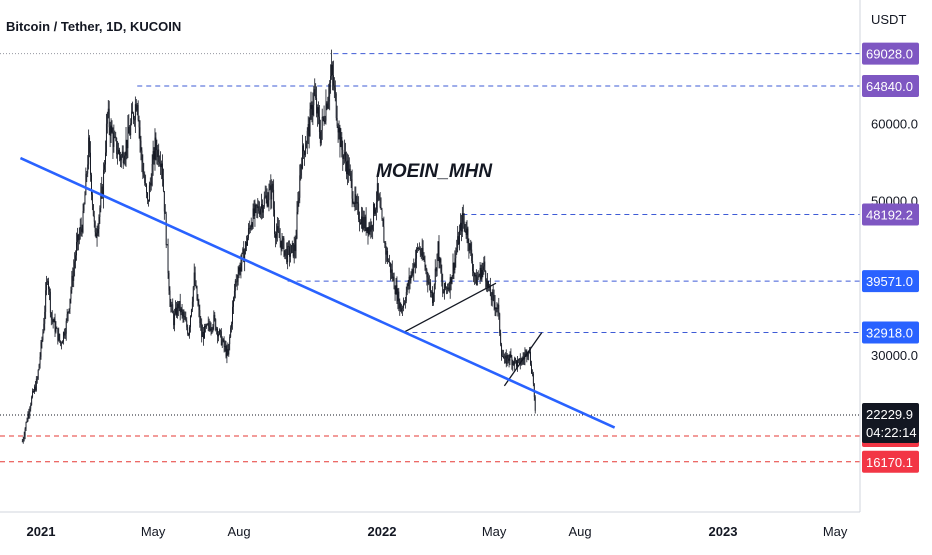 The height and width of the screenshot is (555, 932). What do you see at coordinates (238, 531) in the screenshot?
I see `time-tick-label: Aug` at bounding box center [238, 531].